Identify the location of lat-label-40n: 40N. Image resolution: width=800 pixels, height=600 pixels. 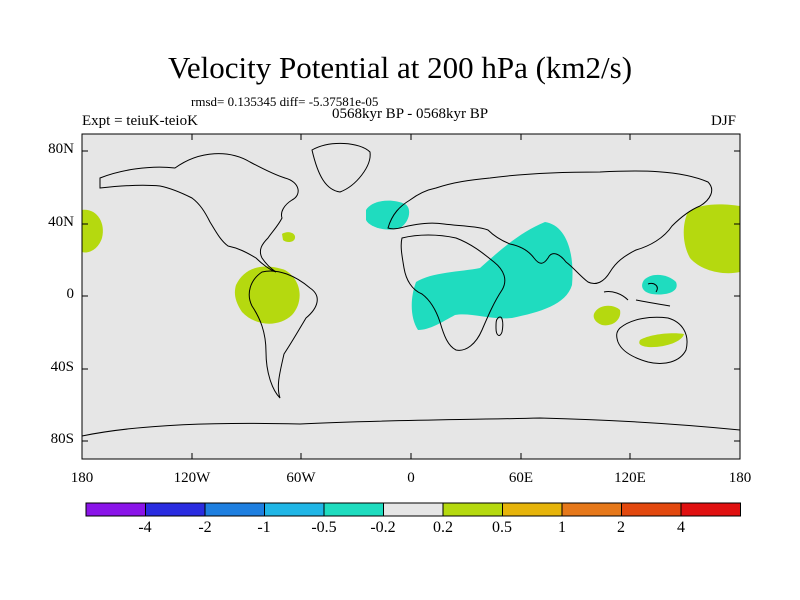
(61, 222).